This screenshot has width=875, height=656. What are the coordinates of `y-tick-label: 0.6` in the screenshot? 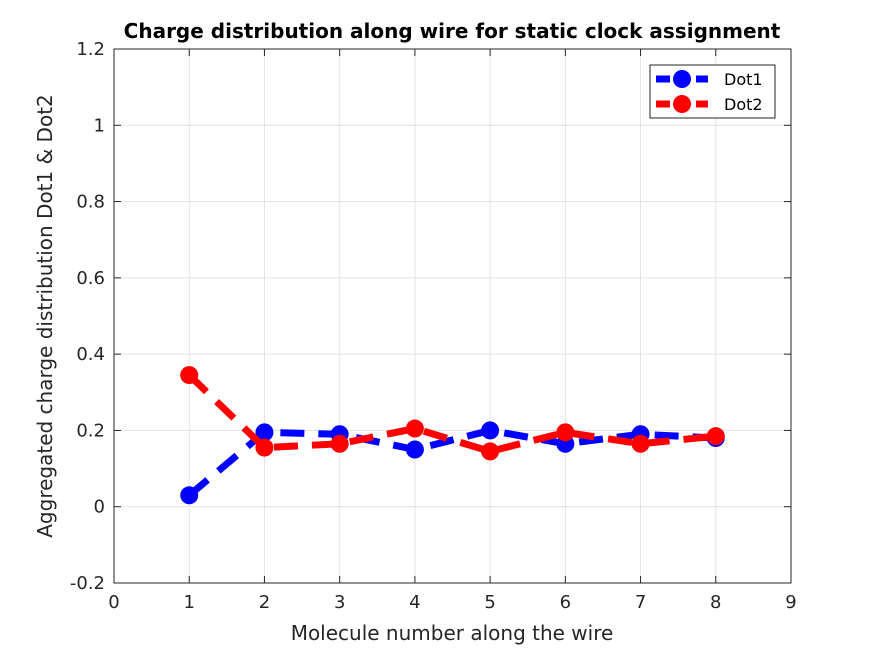 It's located at (90, 278).